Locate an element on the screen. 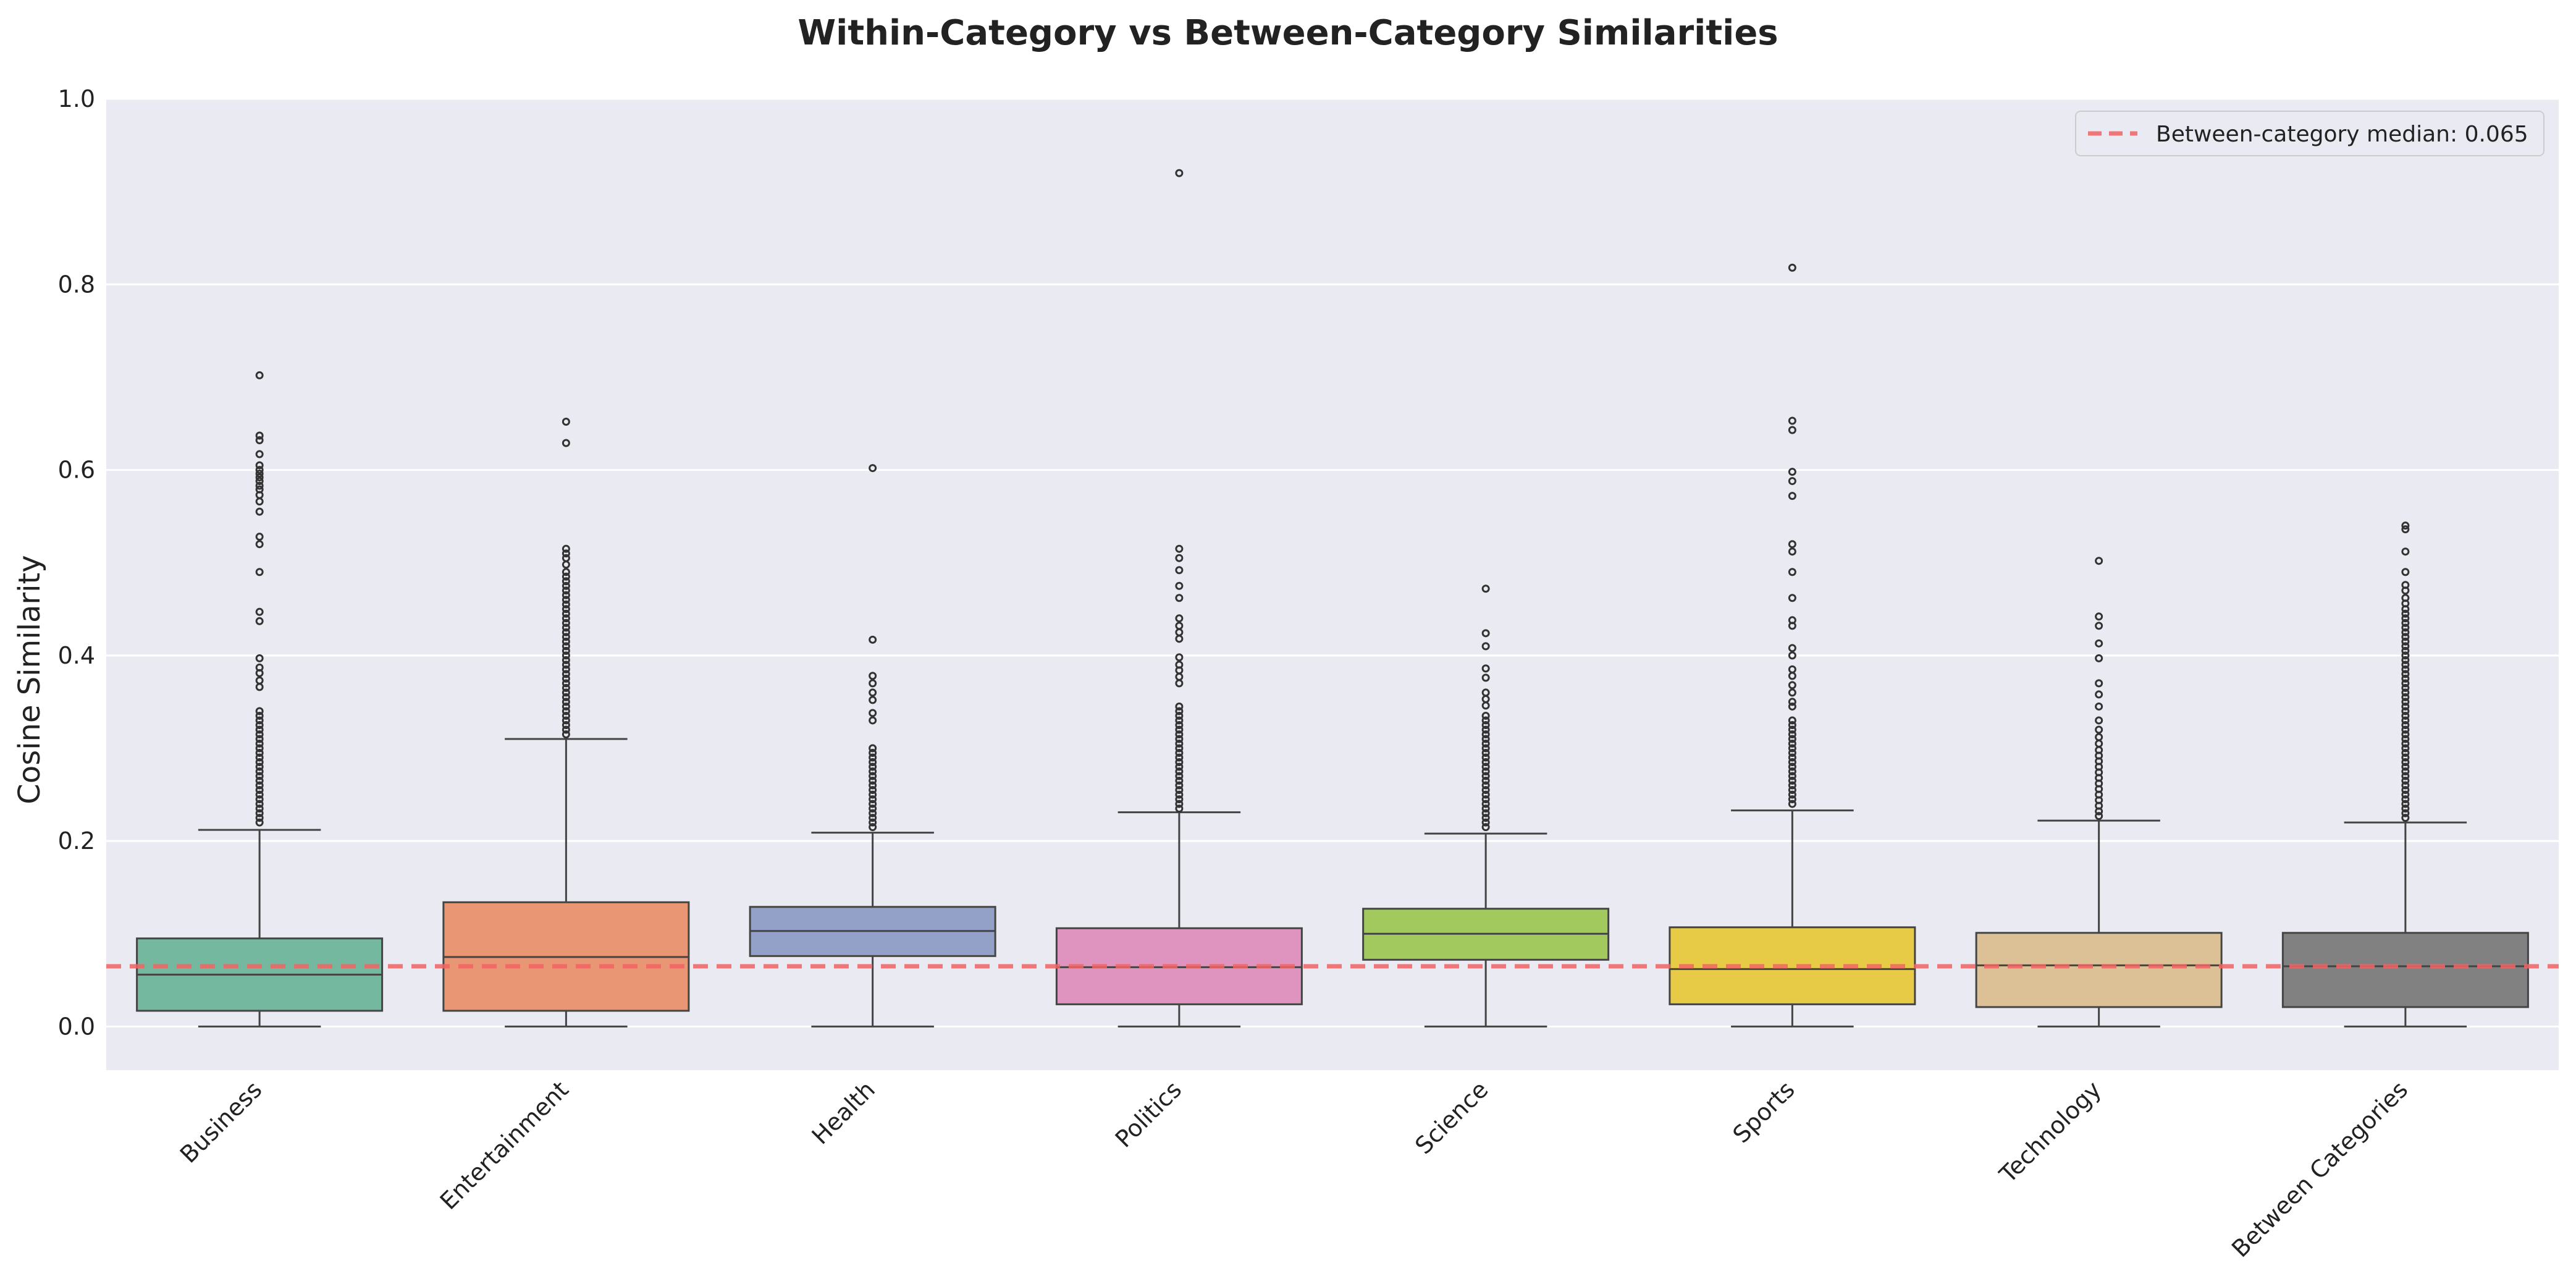 The image size is (2576, 1279). x-tick-label: Politics is located at coordinates (1148, 1114).